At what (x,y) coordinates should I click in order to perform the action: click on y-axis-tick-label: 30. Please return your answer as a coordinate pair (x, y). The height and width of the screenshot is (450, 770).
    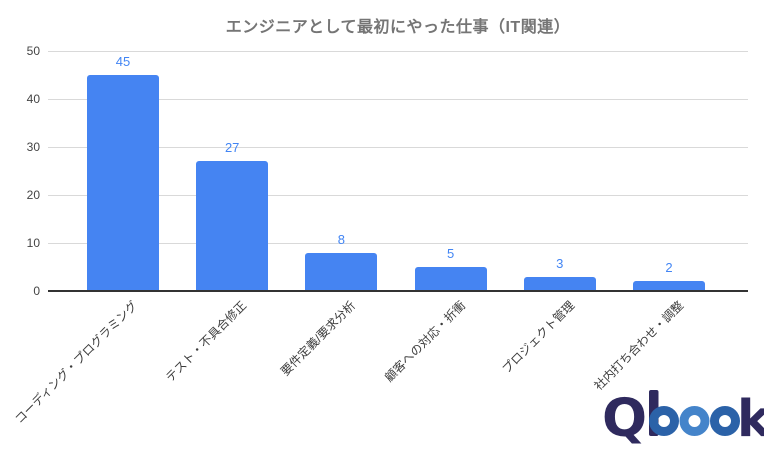
    Looking at the image, I should click on (33, 147).